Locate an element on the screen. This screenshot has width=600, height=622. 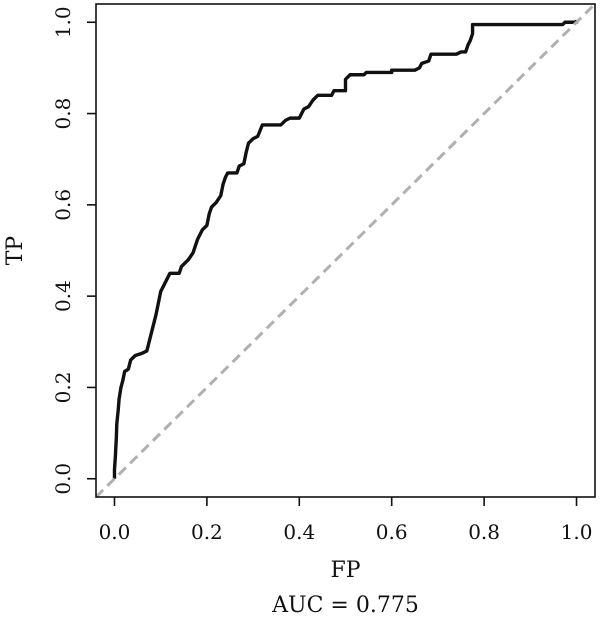
y-tick-label: 0.8 is located at coordinates (63, 114).